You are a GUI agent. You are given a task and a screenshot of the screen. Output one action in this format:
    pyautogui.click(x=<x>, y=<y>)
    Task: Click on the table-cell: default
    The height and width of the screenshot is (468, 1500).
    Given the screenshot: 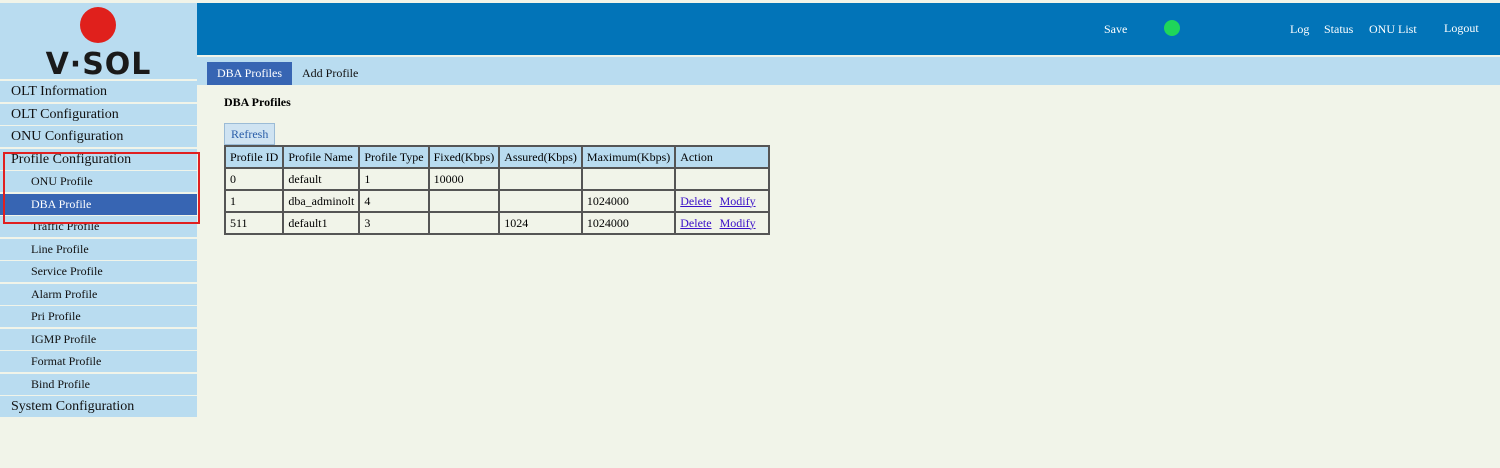 What is the action you would take?
    pyautogui.click(x=321, y=179)
    